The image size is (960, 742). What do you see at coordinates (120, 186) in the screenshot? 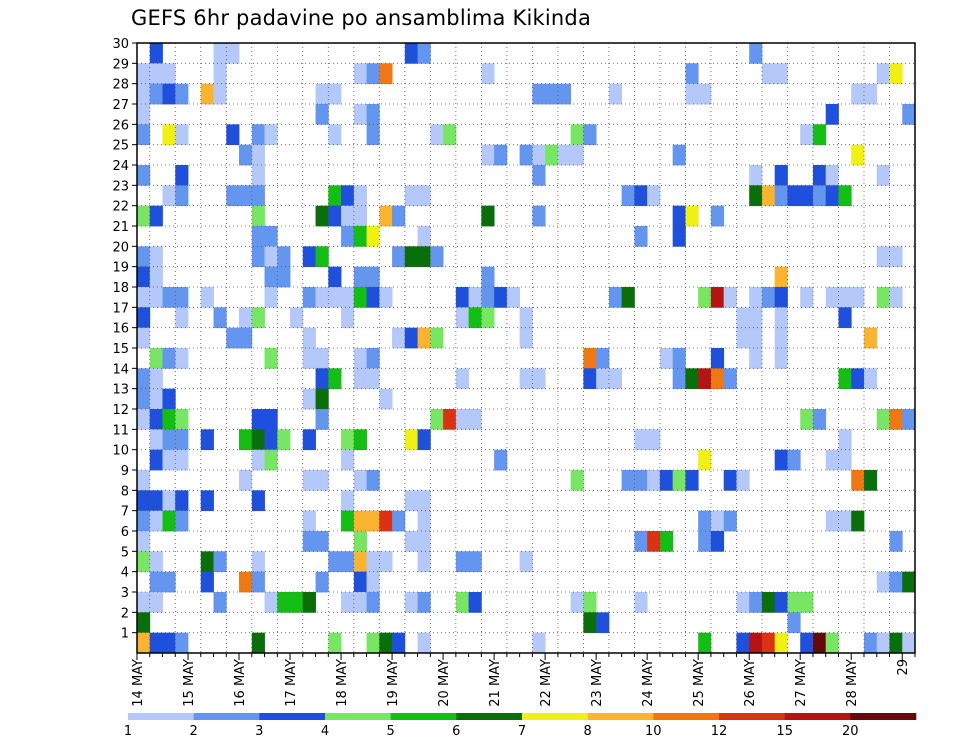
I see `y-tick-label: 23` at bounding box center [120, 186].